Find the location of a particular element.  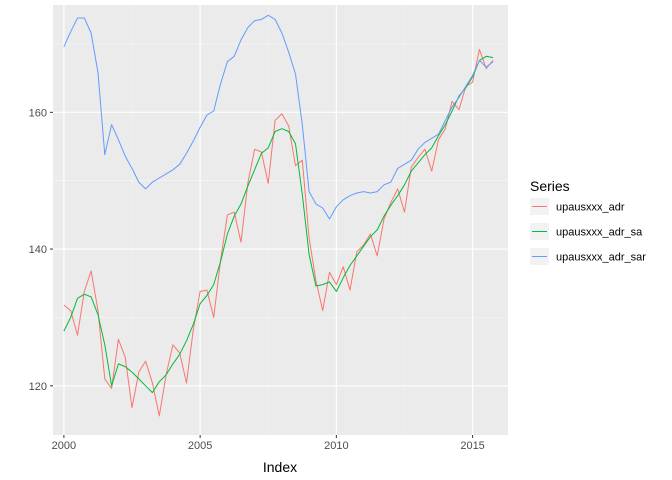

legend-label: upausxxx_adr_sa is located at coordinates (599, 233).